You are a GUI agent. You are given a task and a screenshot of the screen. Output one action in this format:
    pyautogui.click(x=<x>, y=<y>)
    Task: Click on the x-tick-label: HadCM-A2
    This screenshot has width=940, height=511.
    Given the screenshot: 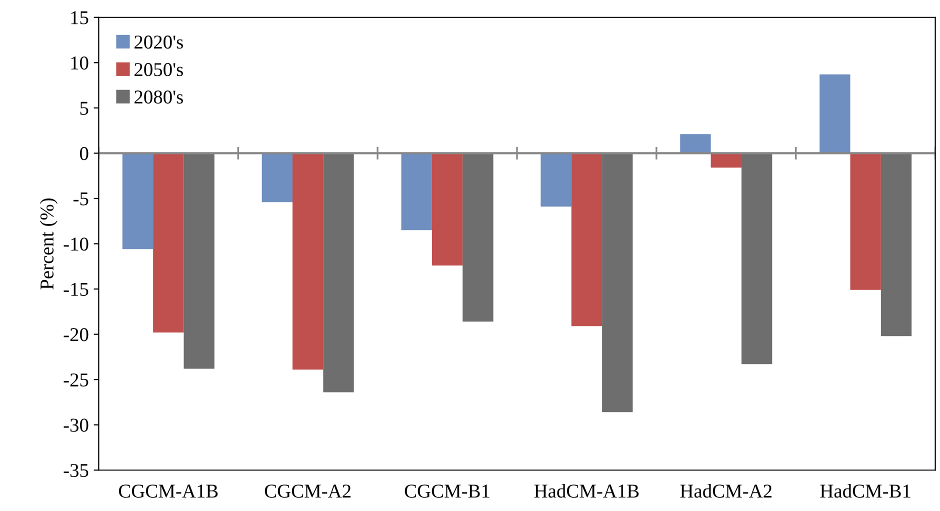 What is the action you would take?
    pyautogui.click(x=726, y=491)
    